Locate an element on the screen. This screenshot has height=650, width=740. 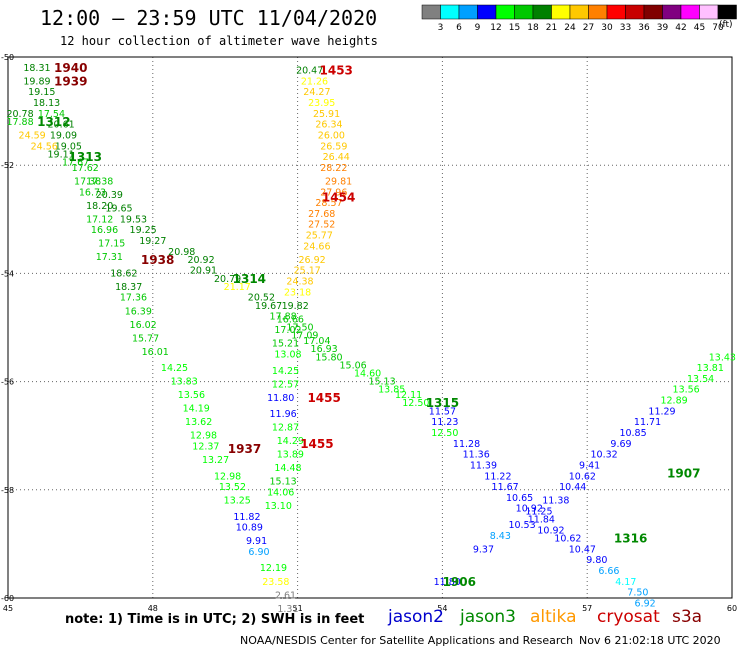
wave-height-point: 26.00 is located at coordinates (331, 135).